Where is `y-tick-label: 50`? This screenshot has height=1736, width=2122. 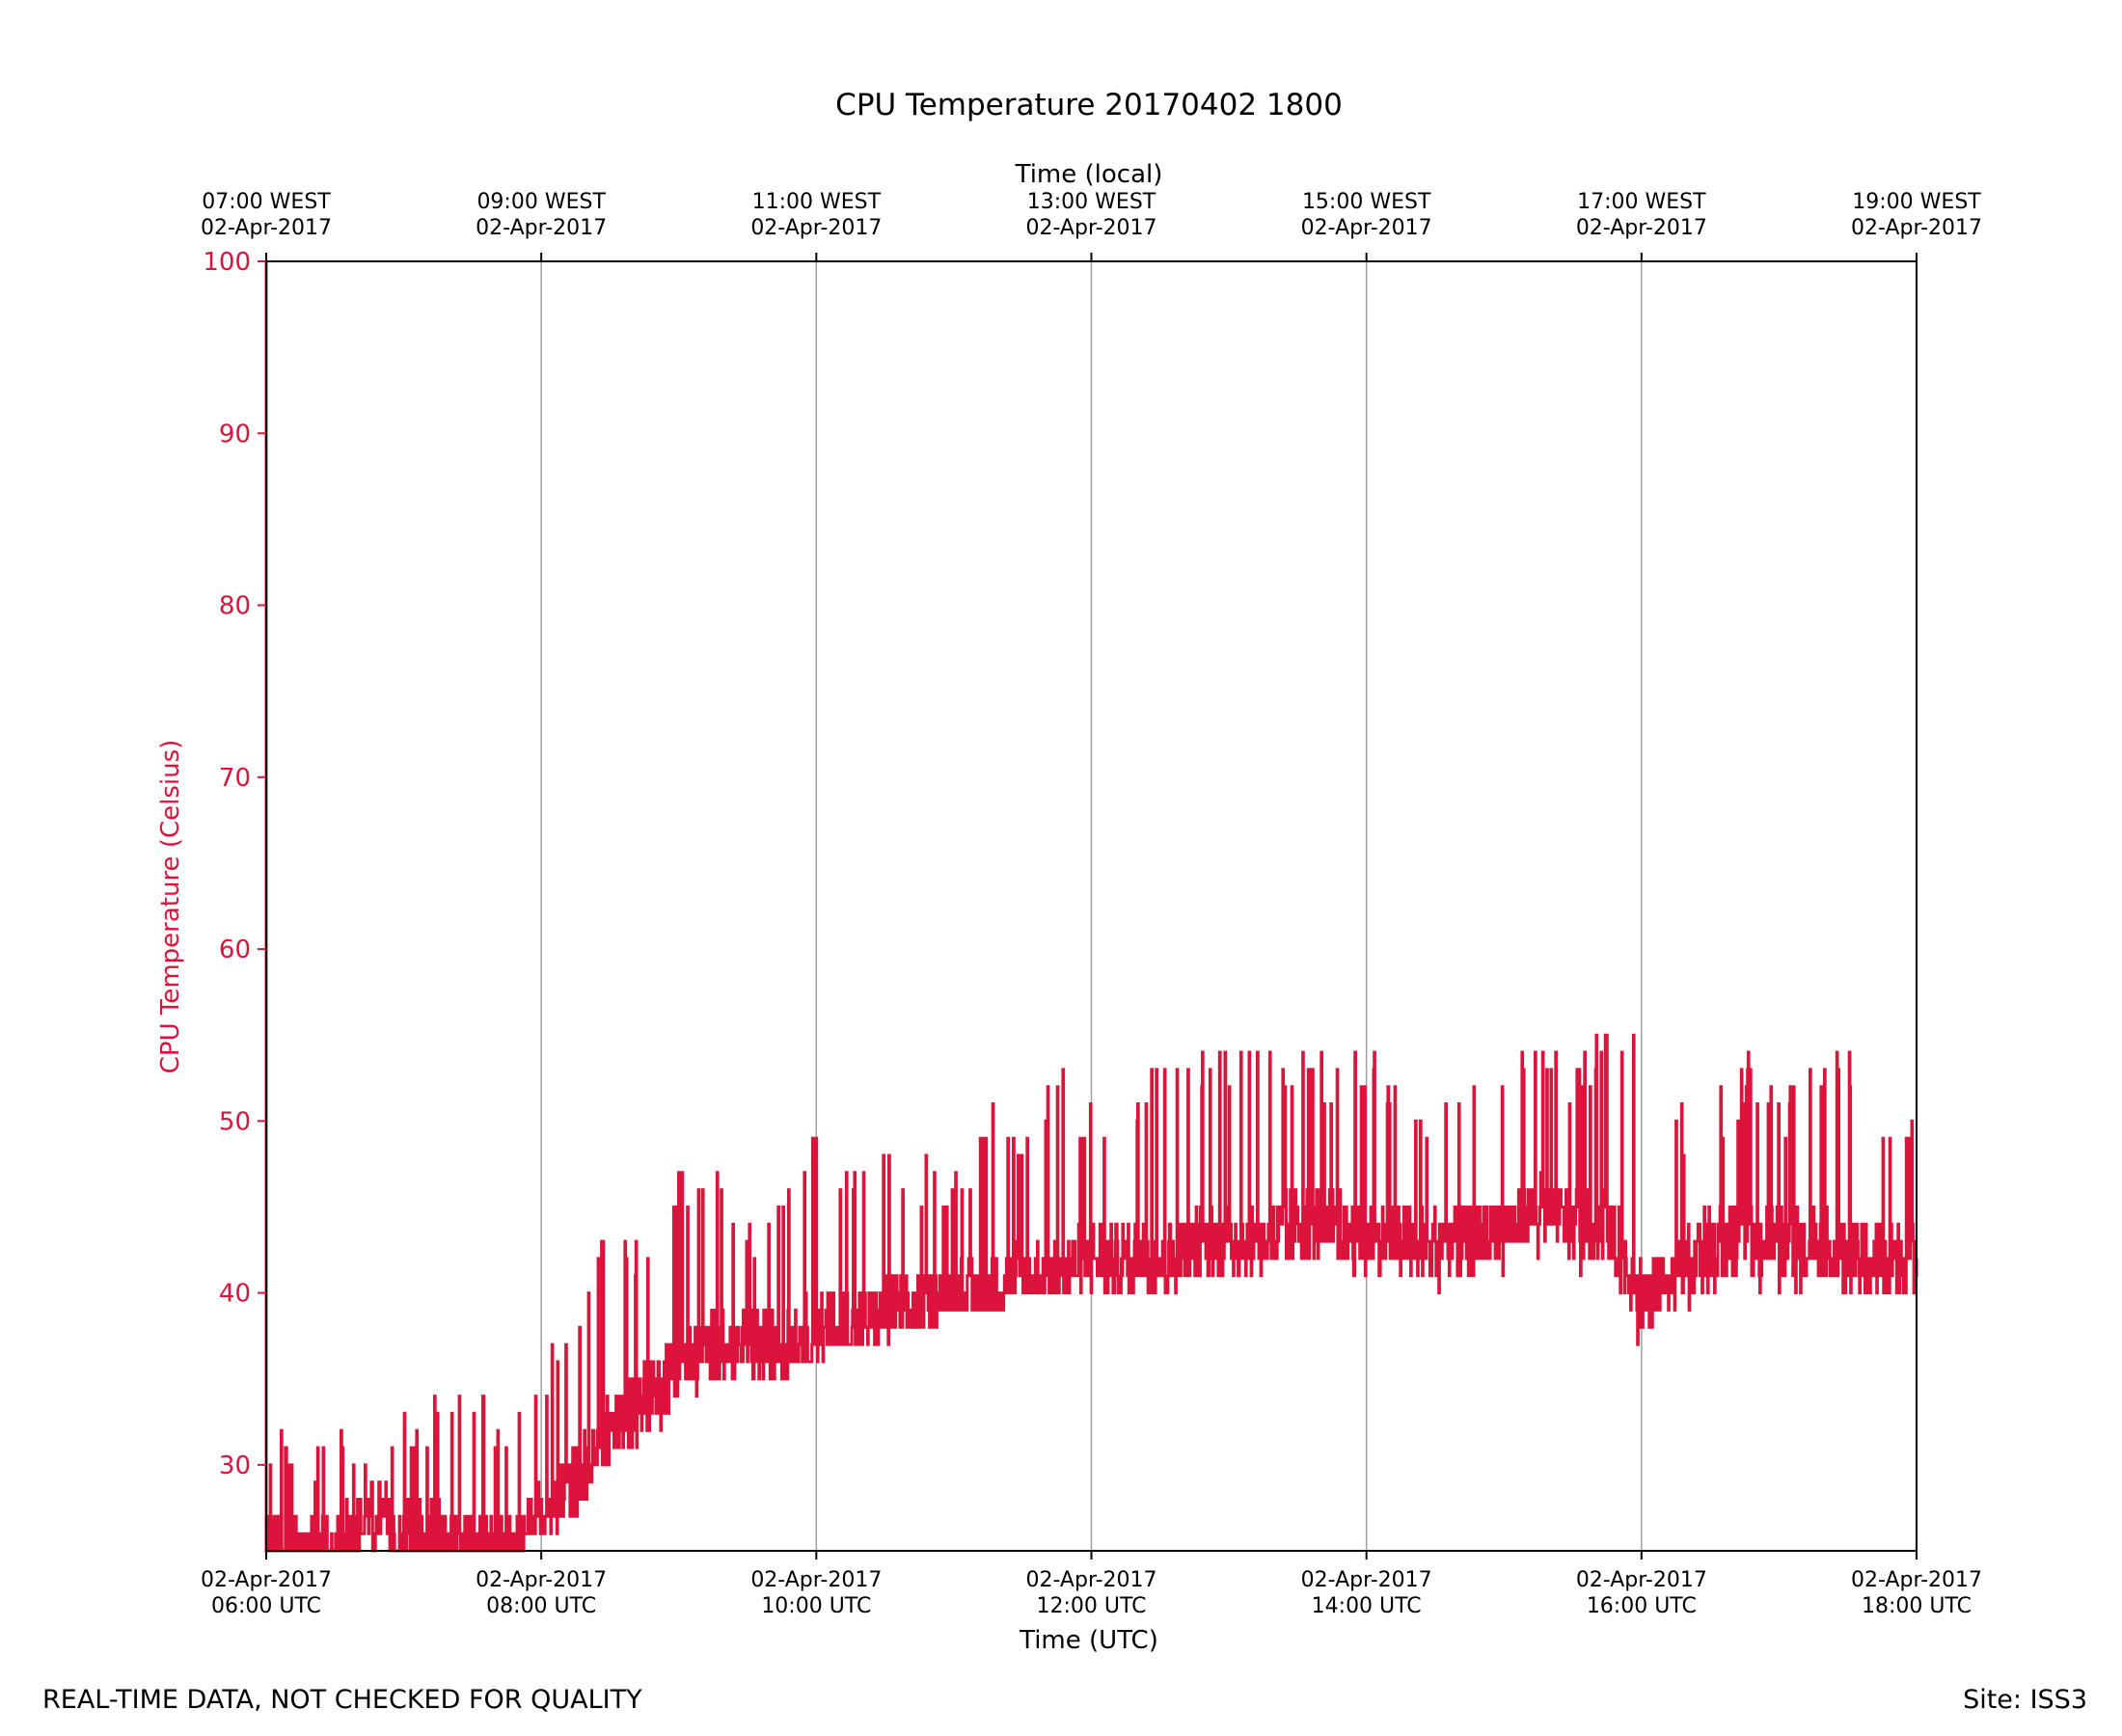 y-tick-label: 50 is located at coordinates (235, 1121).